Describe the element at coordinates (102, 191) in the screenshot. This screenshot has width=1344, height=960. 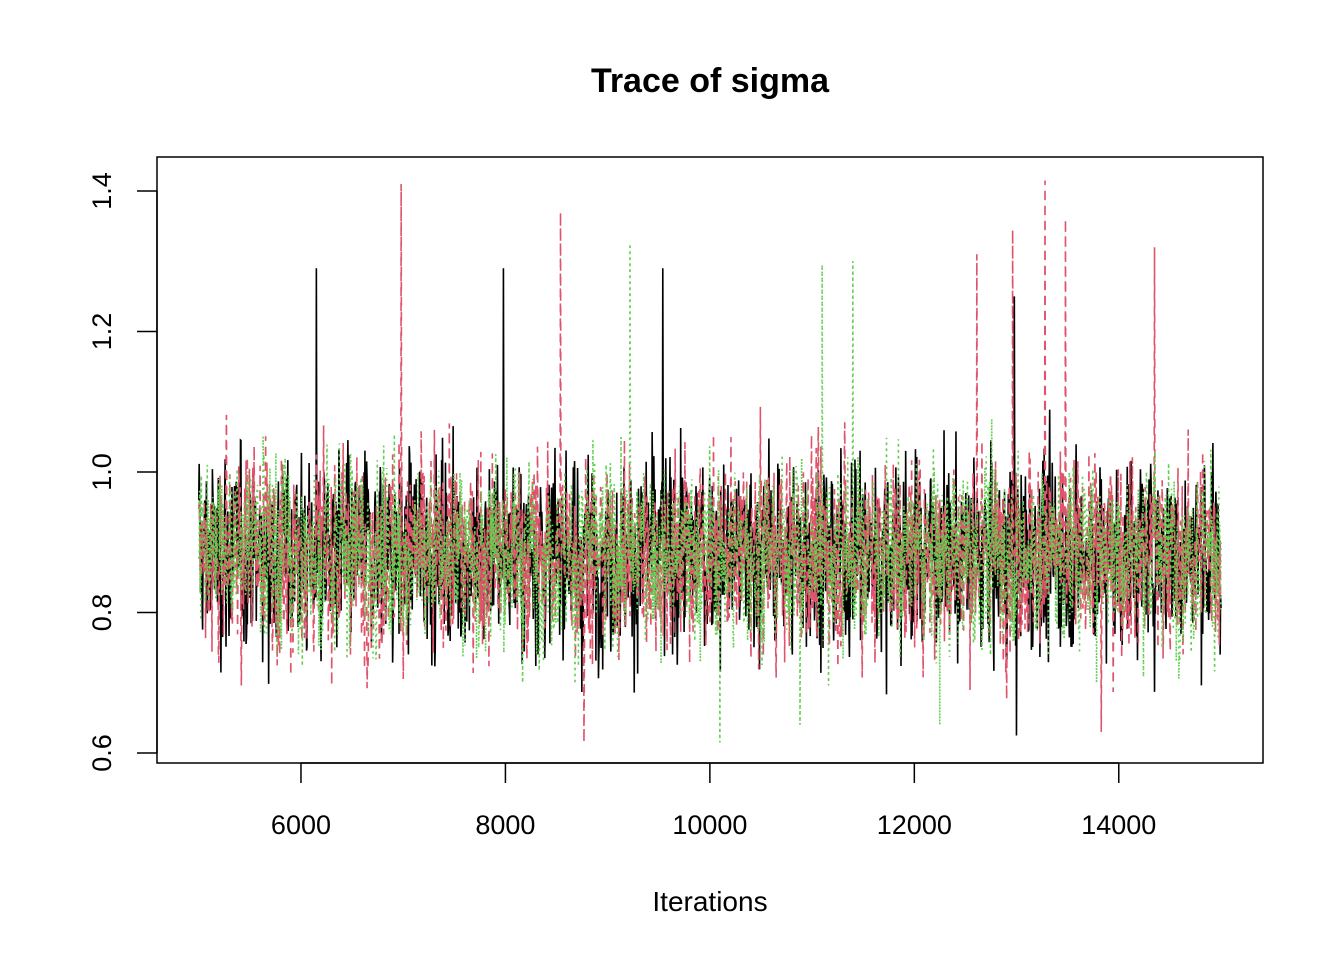
I see `y-tick-label: 1.4` at that location.